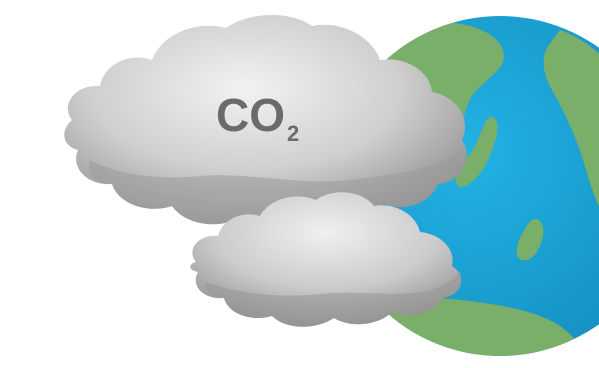  What do you see at coordinates (333, 298) in the screenshot?
I see `lower-cloud-shade` at bounding box center [333, 298].